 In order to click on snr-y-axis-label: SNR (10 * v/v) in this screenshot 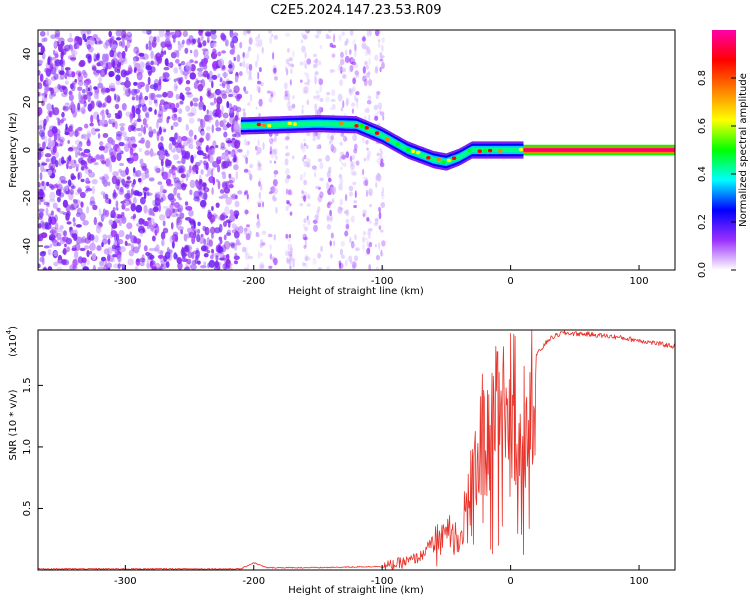, I will do `click(13, 424)`.